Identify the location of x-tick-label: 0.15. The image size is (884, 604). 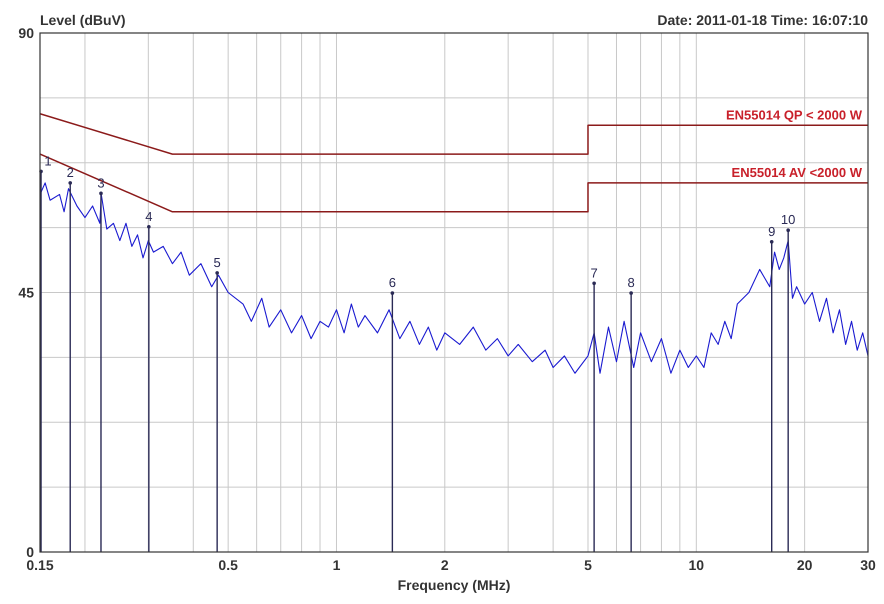
(40, 565).